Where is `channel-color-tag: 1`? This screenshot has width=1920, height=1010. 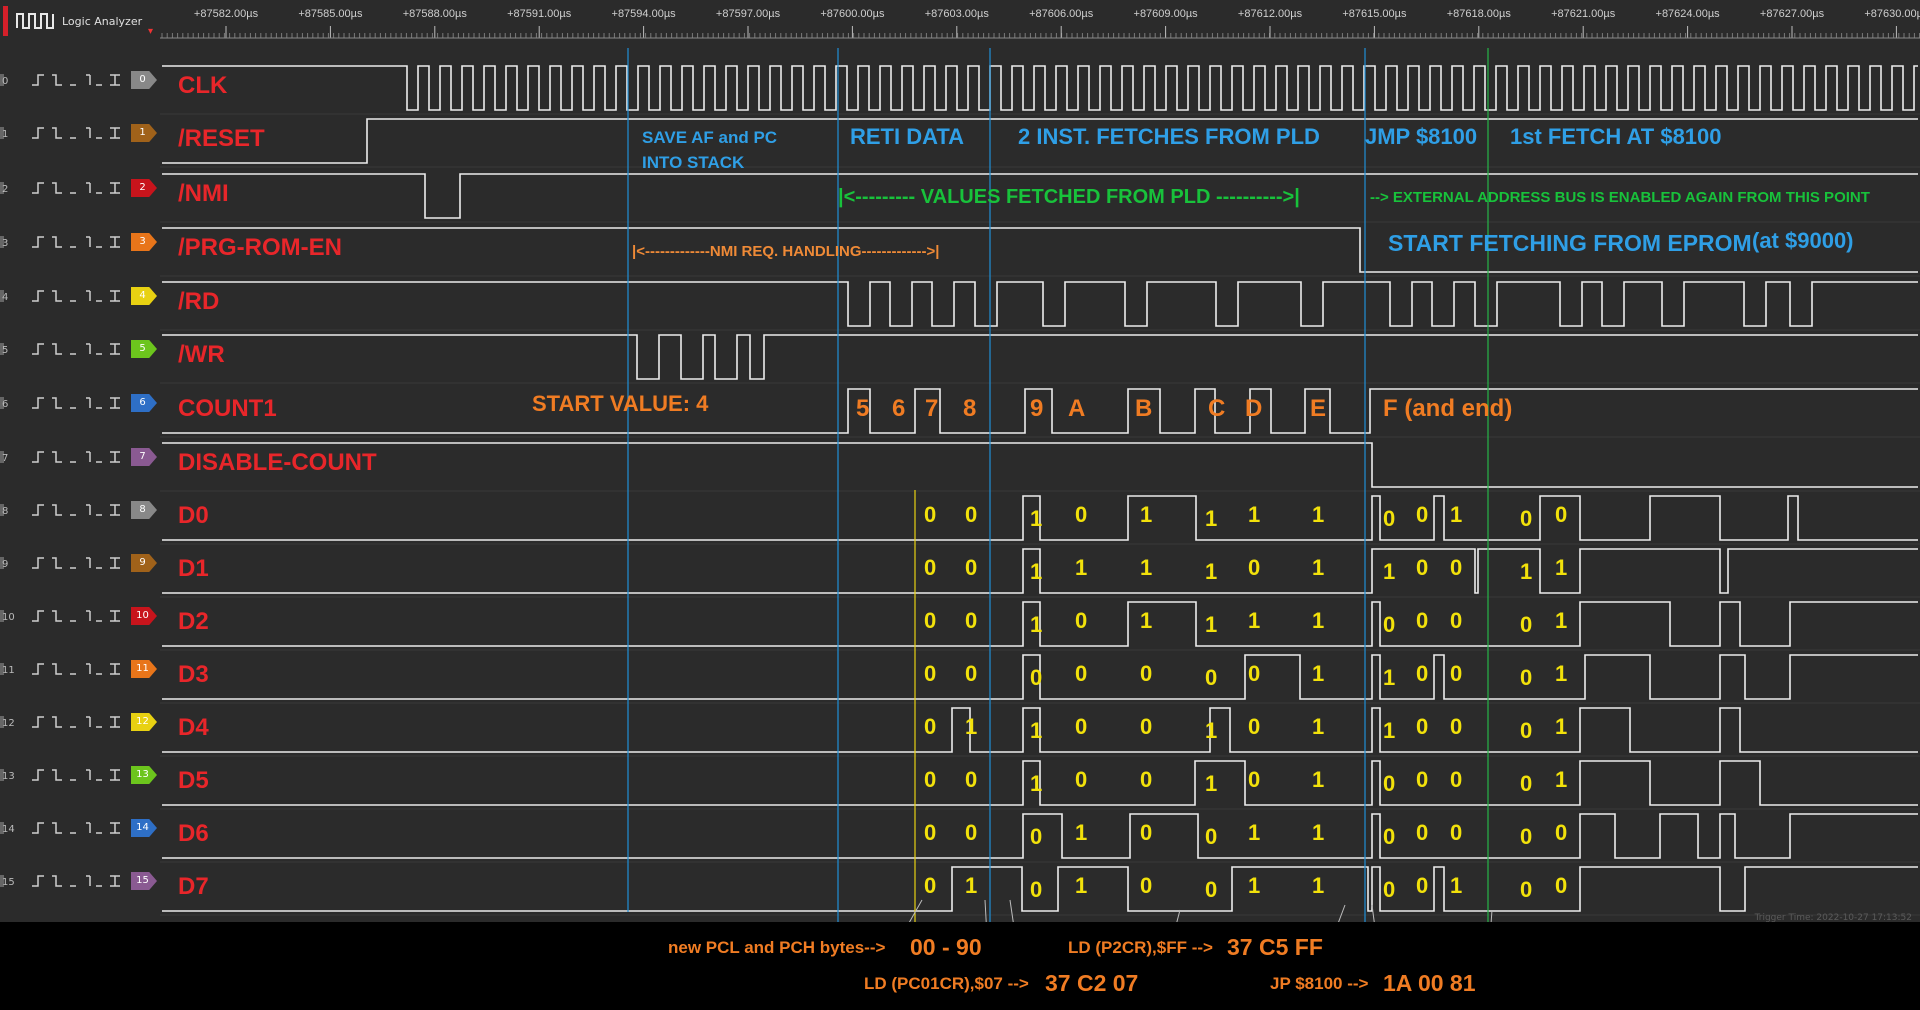
channel-color-tag: 1 is located at coordinates (144, 133).